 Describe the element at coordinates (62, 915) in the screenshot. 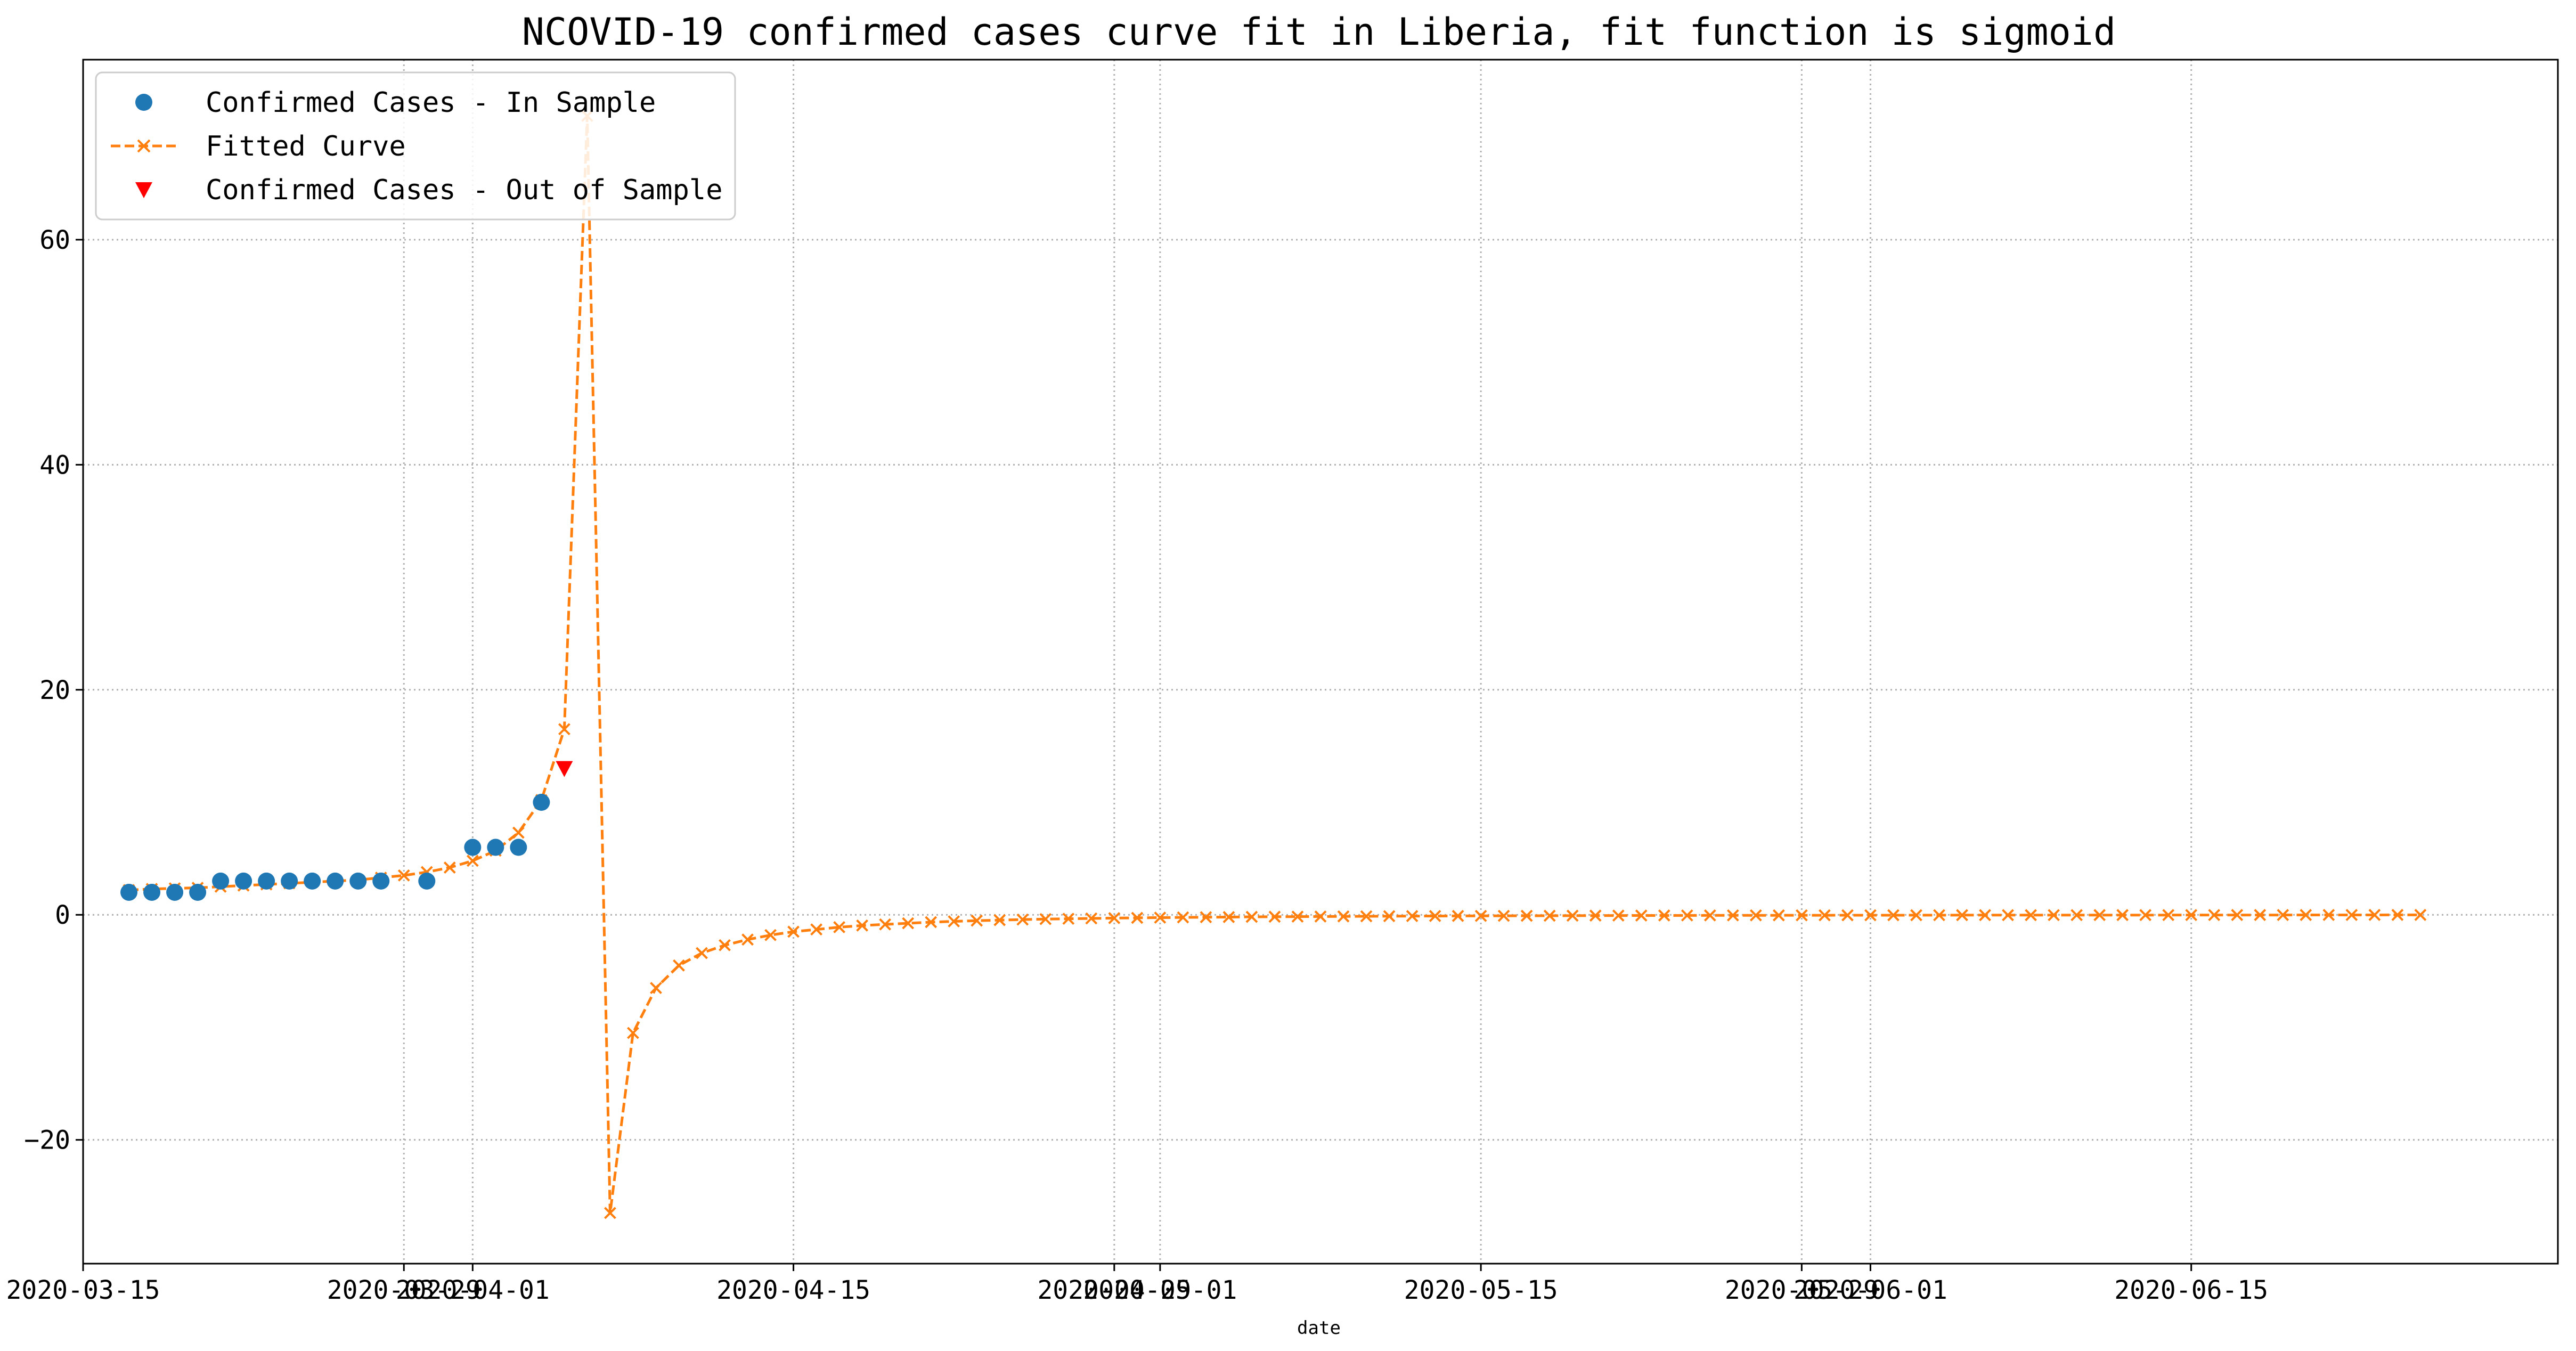

I see `y-tick-label: 0` at that location.